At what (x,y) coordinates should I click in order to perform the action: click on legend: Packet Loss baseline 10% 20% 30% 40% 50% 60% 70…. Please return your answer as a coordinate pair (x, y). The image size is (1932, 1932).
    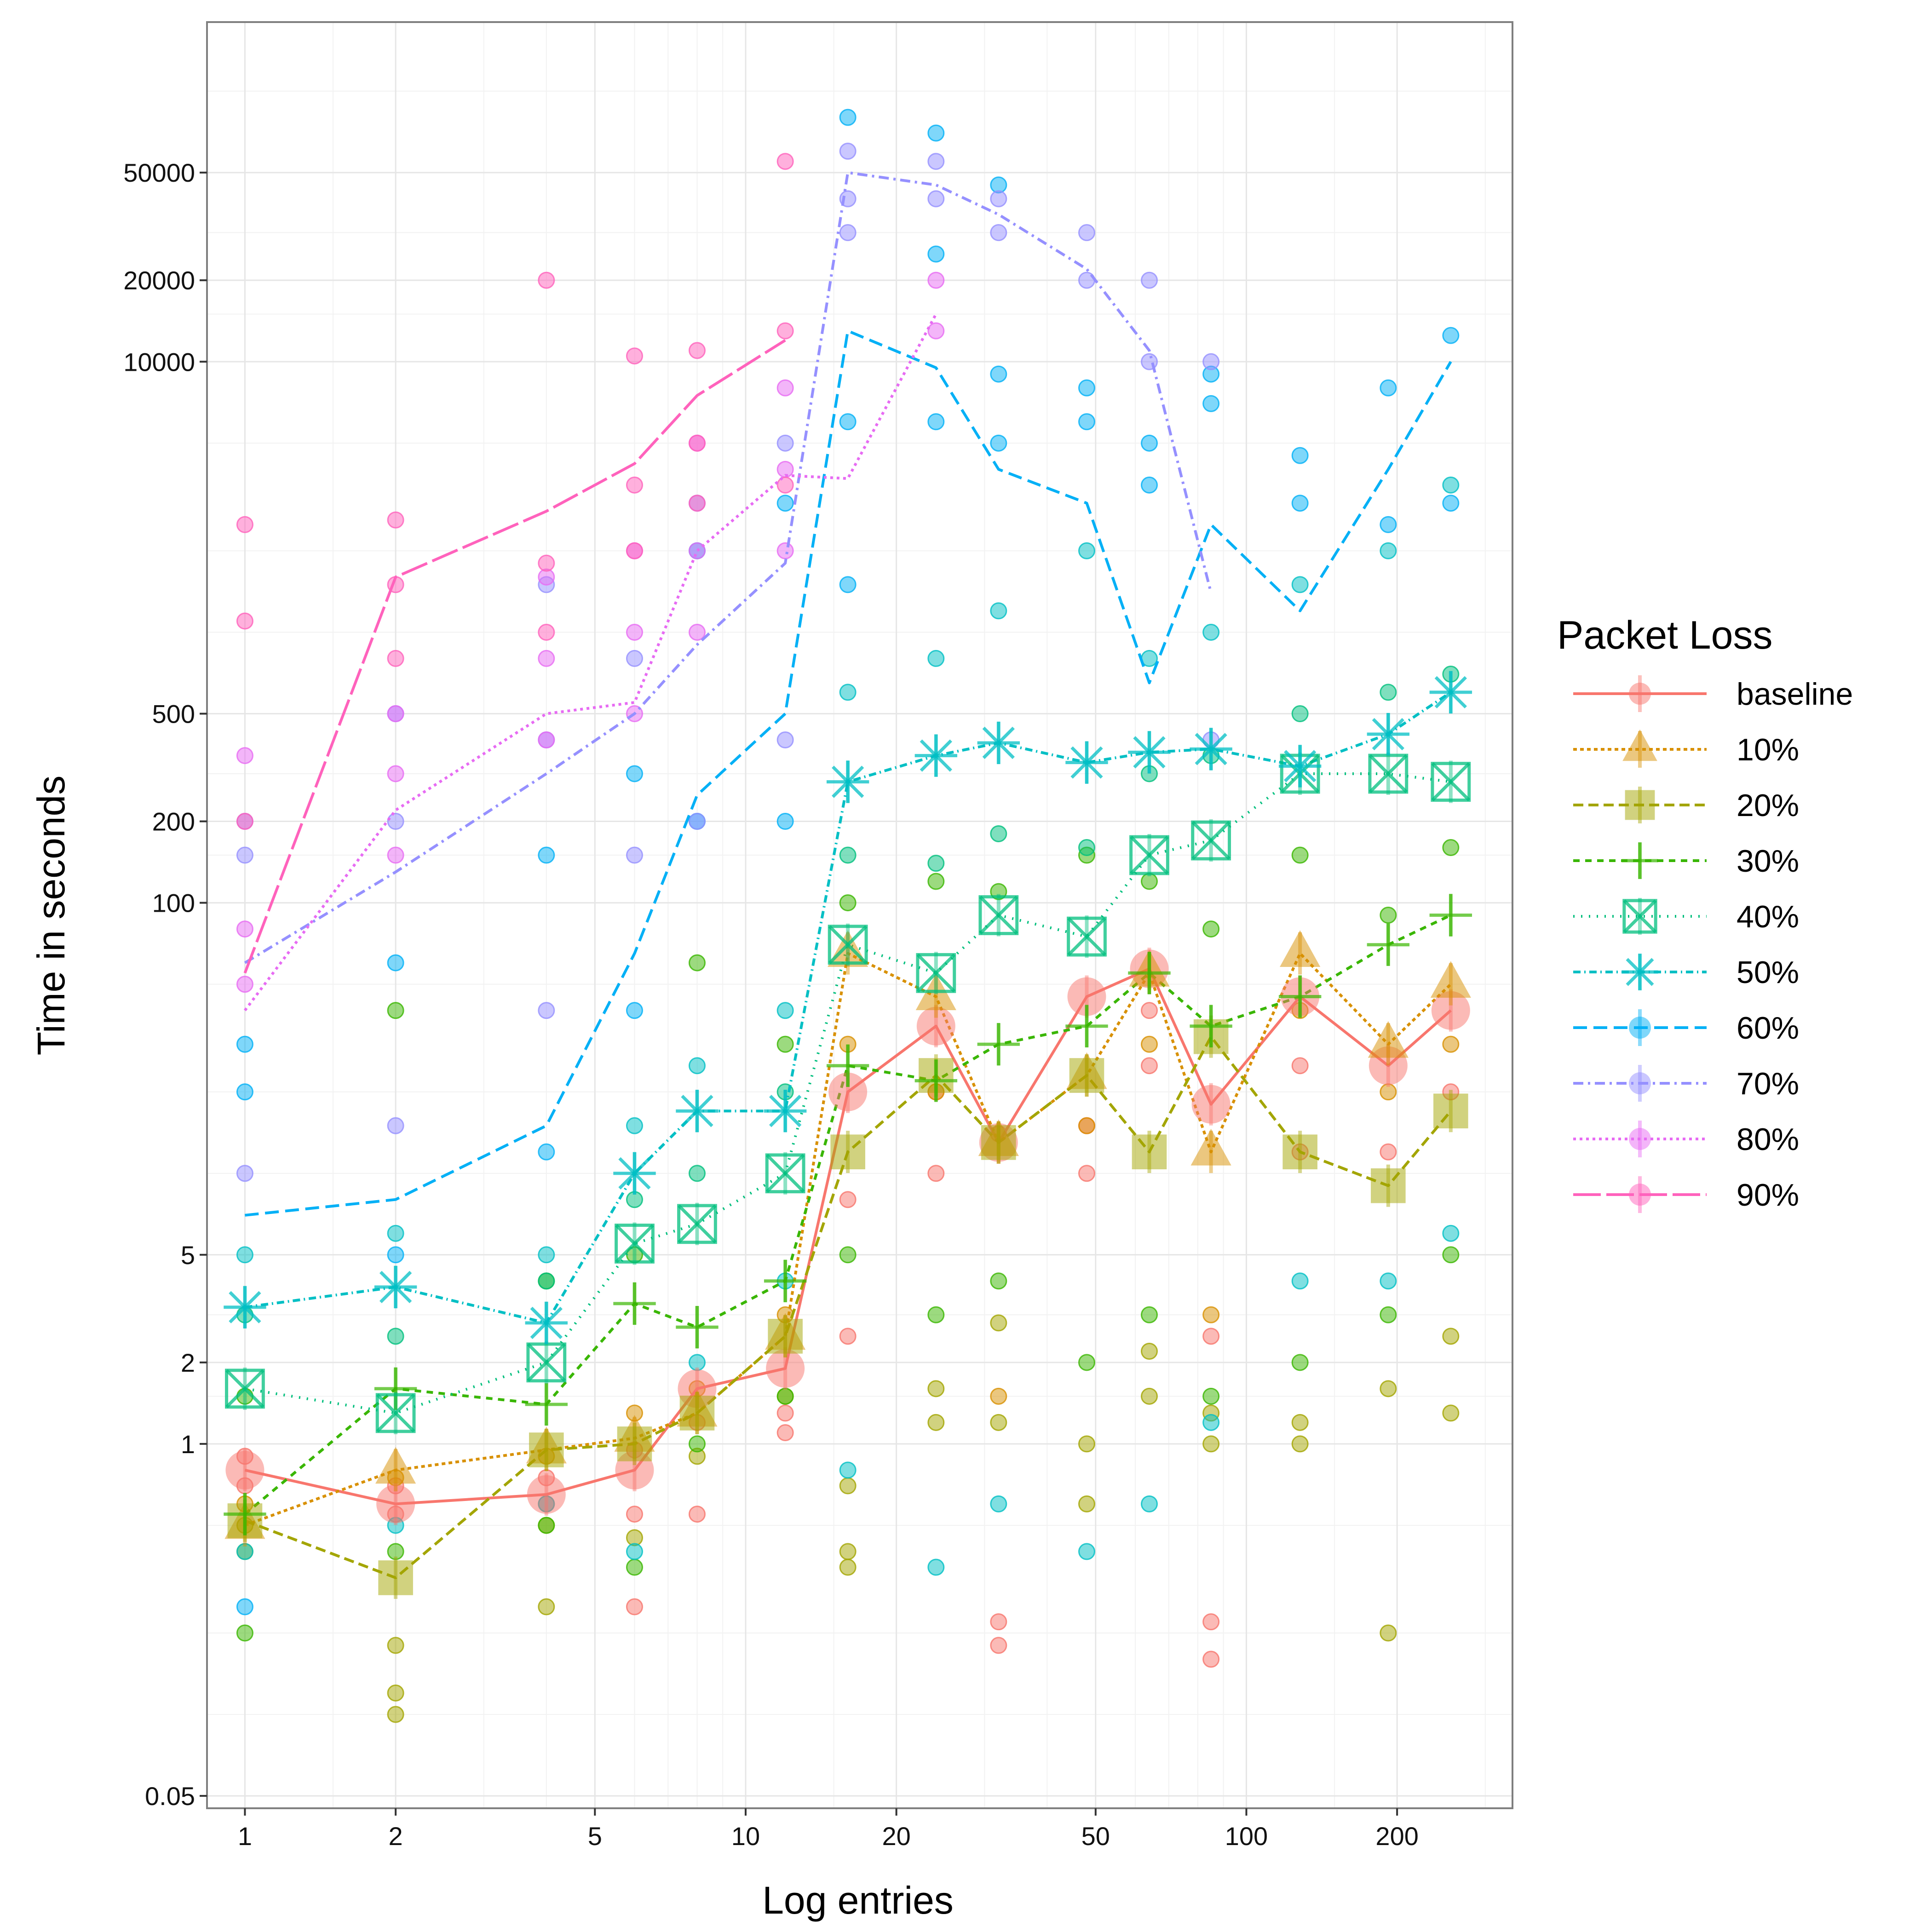
    Looking at the image, I should click on (1705, 913).